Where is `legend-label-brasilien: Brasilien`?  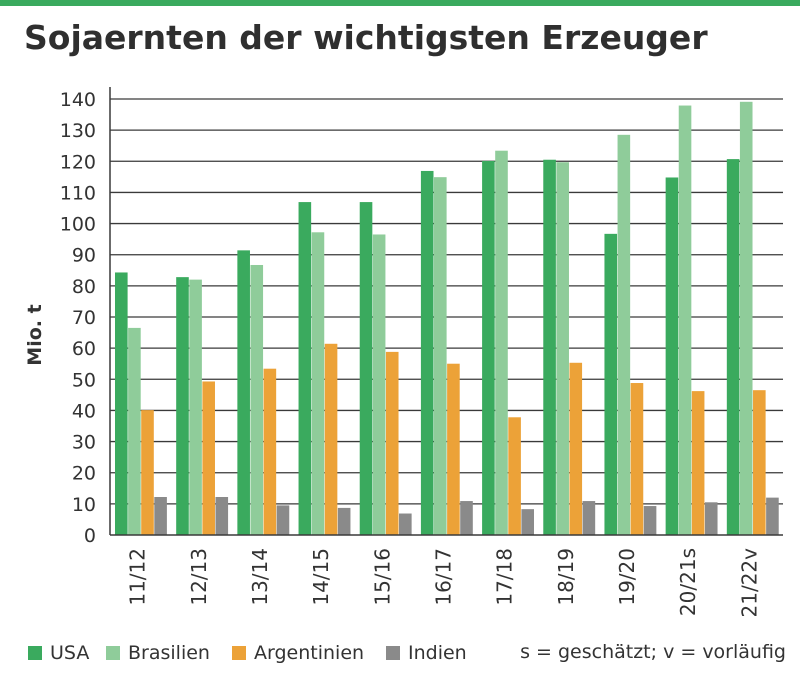 legend-label-brasilien: Brasilien is located at coordinates (169, 653).